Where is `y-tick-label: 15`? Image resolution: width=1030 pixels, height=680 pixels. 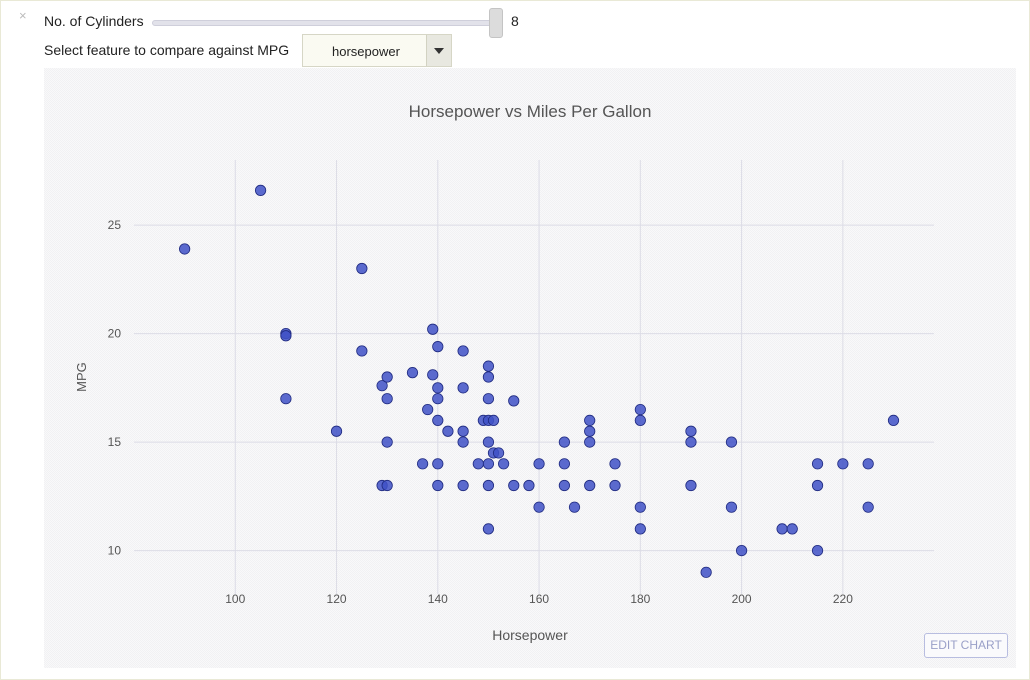 y-tick-label: 15 is located at coordinates (115, 442).